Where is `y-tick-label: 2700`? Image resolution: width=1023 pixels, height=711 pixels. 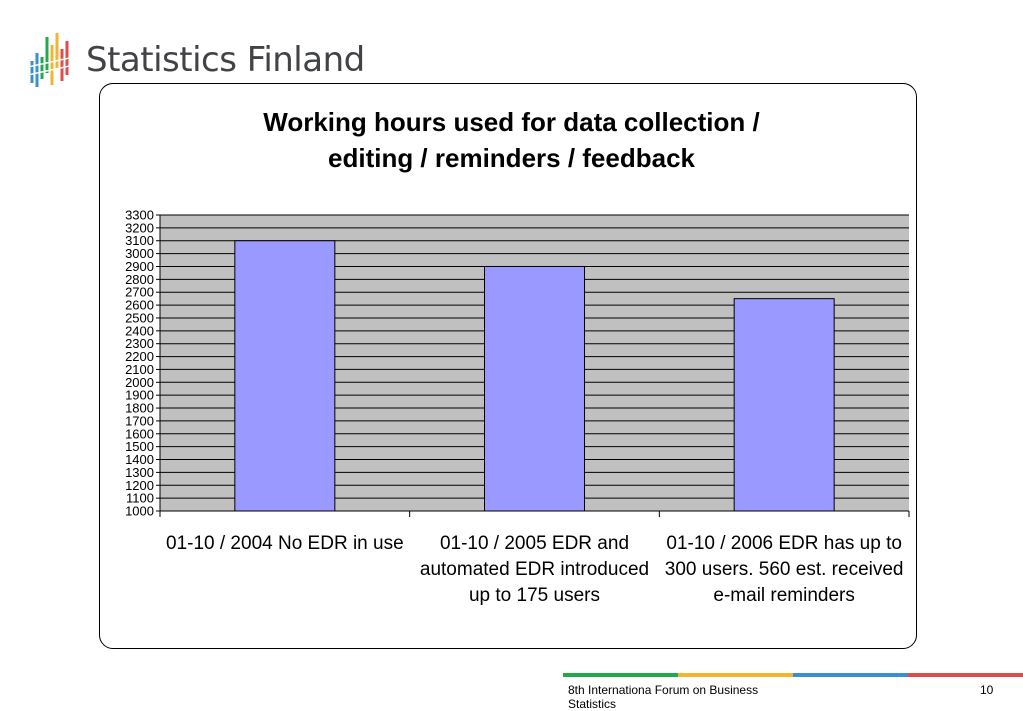
y-tick-label: 2700 is located at coordinates (139, 292).